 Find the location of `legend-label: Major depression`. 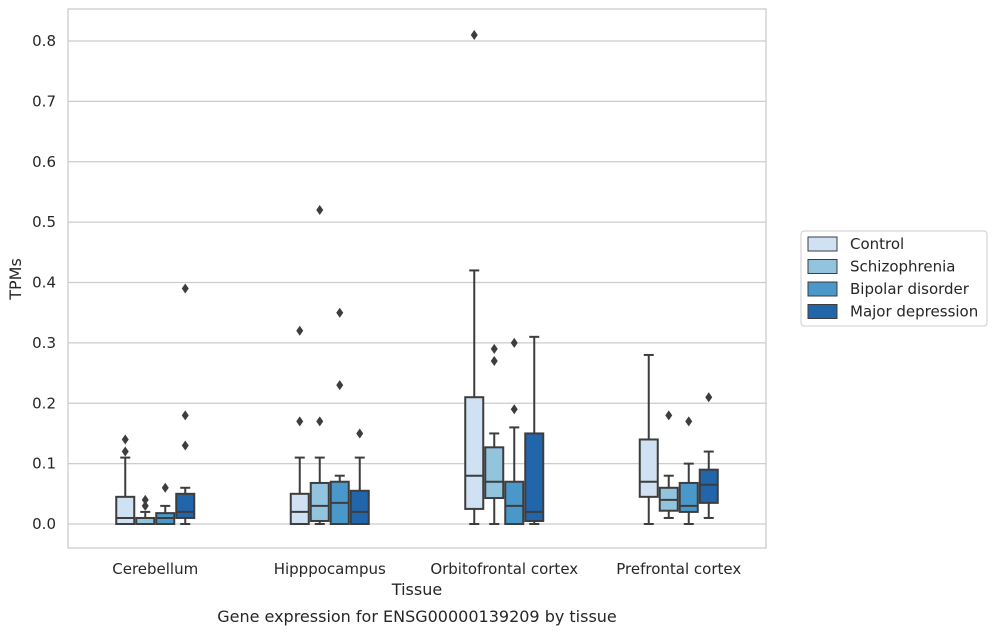

legend-label: Major depression is located at coordinates (914, 312).